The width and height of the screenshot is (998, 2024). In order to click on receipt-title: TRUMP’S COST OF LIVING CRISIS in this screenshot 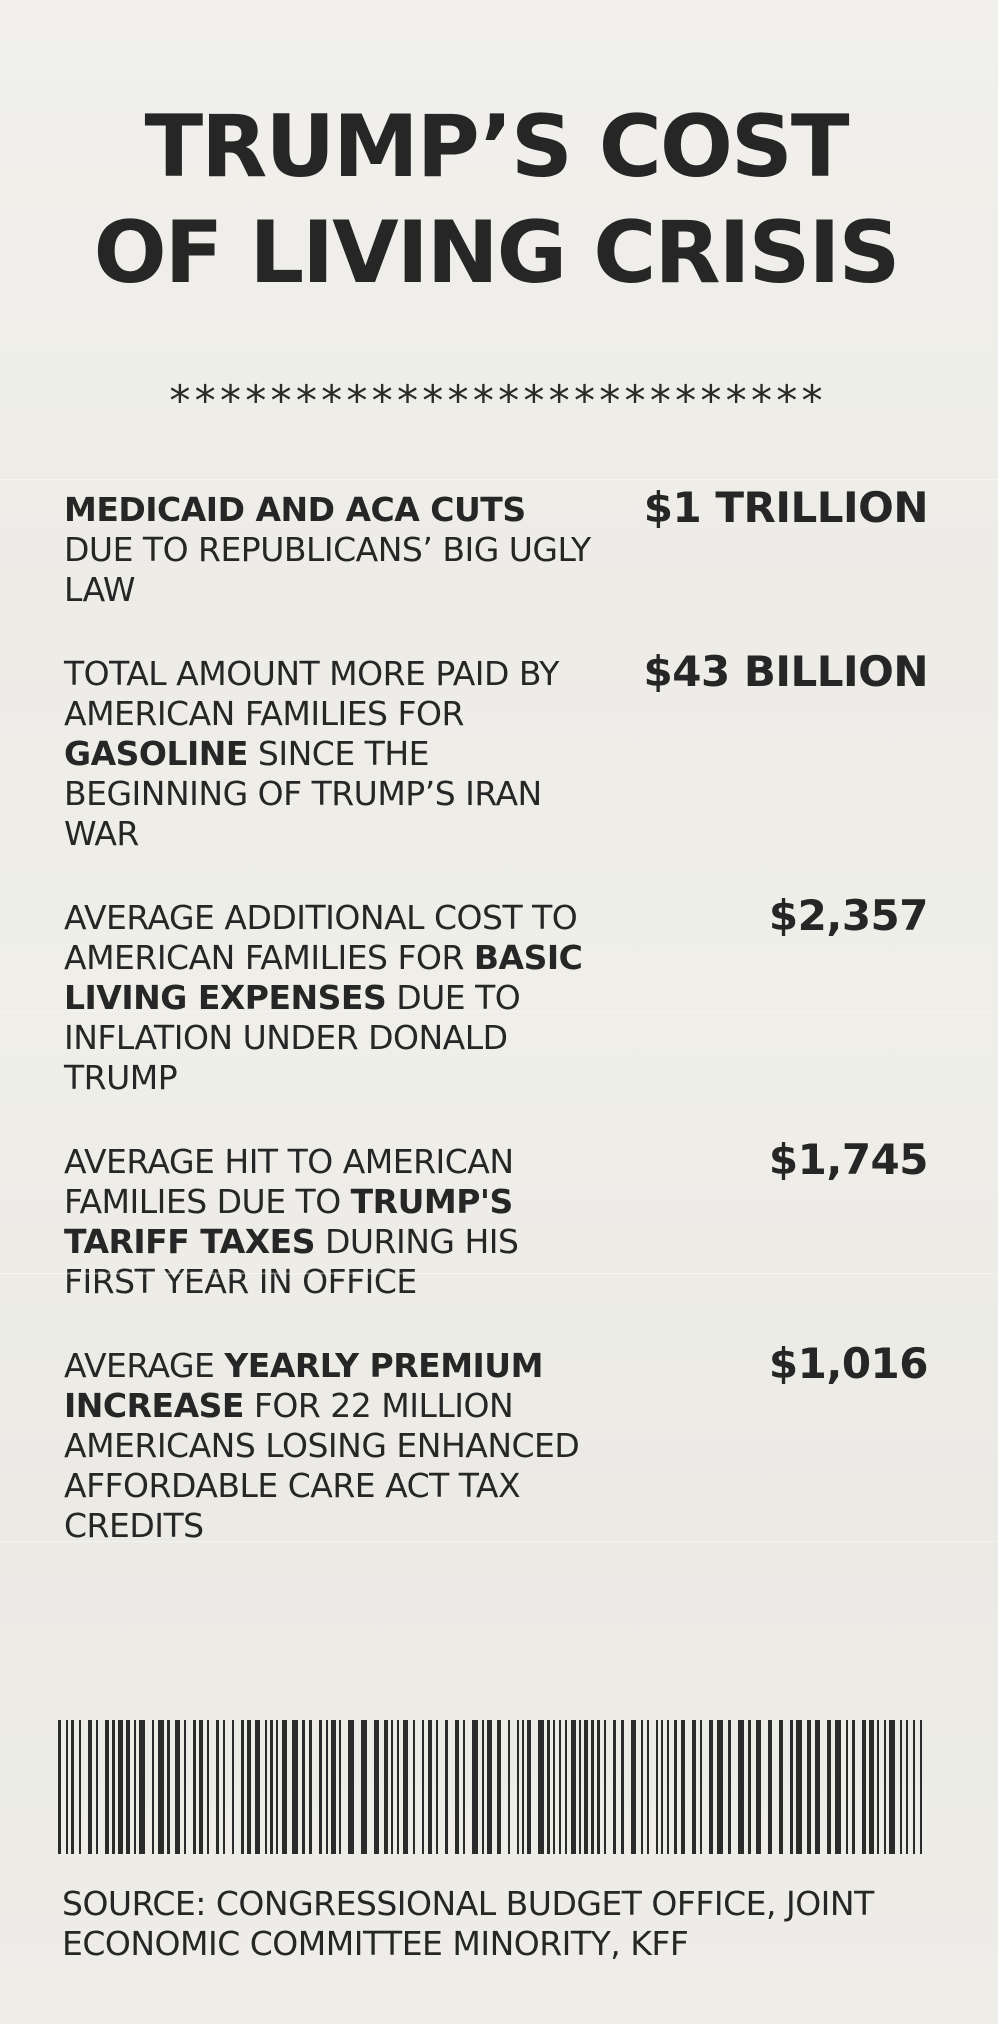, I will do `click(496, 153)`.